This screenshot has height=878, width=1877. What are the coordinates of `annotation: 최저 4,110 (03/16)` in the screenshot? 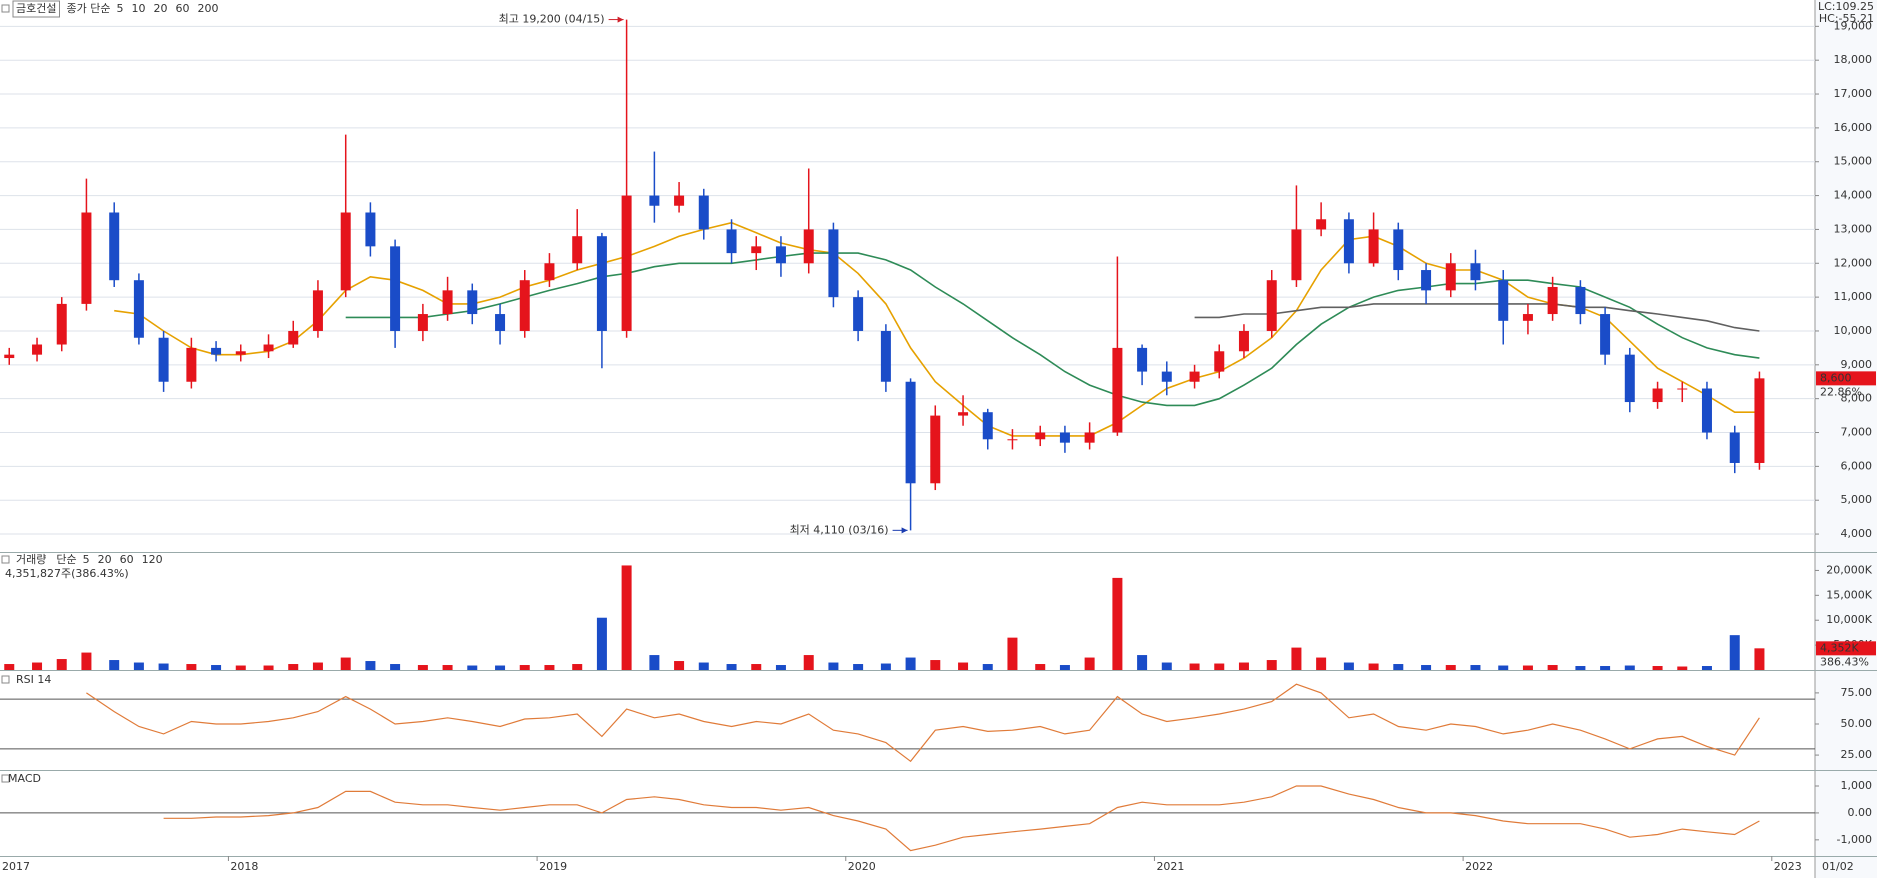 It's located at (839, 529).